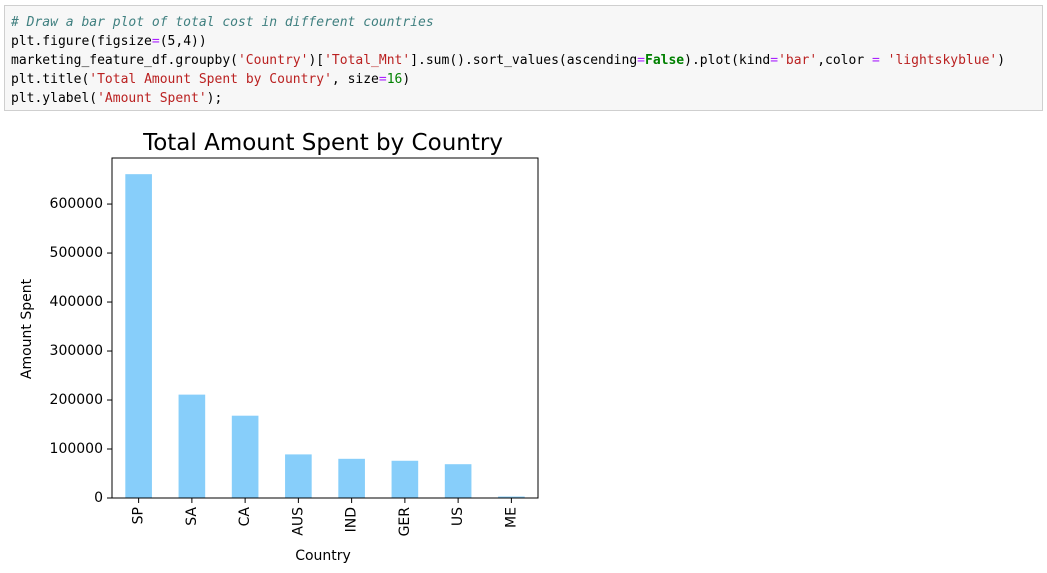  I want to click on code-string: 'Country', so click(273, 60).